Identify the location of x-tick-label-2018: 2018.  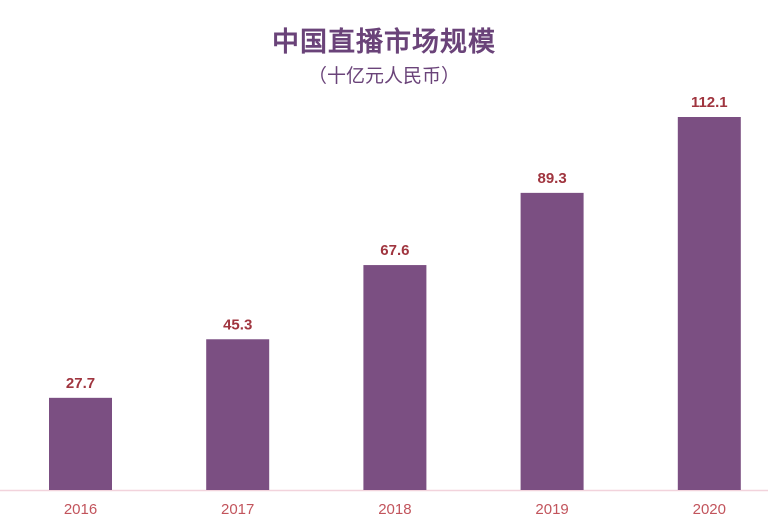
(394, 509).